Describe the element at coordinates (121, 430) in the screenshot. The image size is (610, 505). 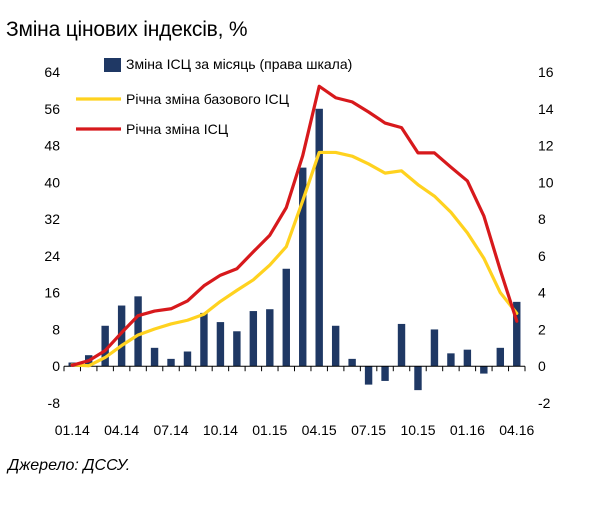
I see `x-axis-tick-label: 04.14` at that location.